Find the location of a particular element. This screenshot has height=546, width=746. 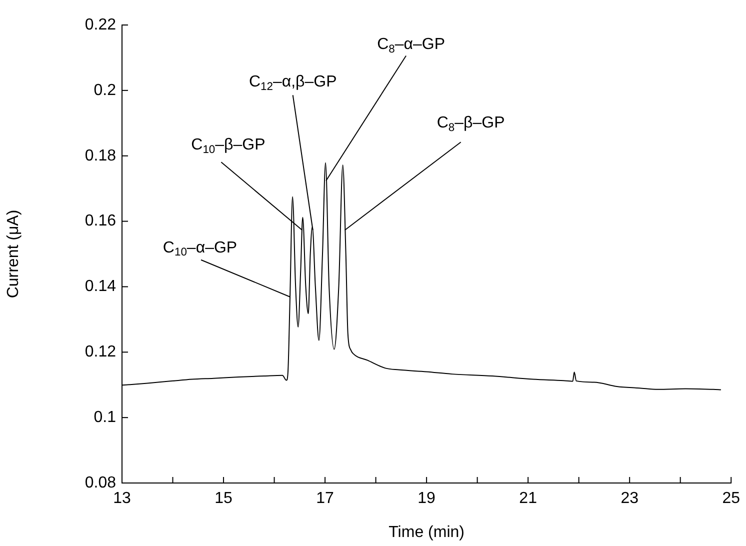

x-tick-label: 13 is located at coordinates (122, 499).